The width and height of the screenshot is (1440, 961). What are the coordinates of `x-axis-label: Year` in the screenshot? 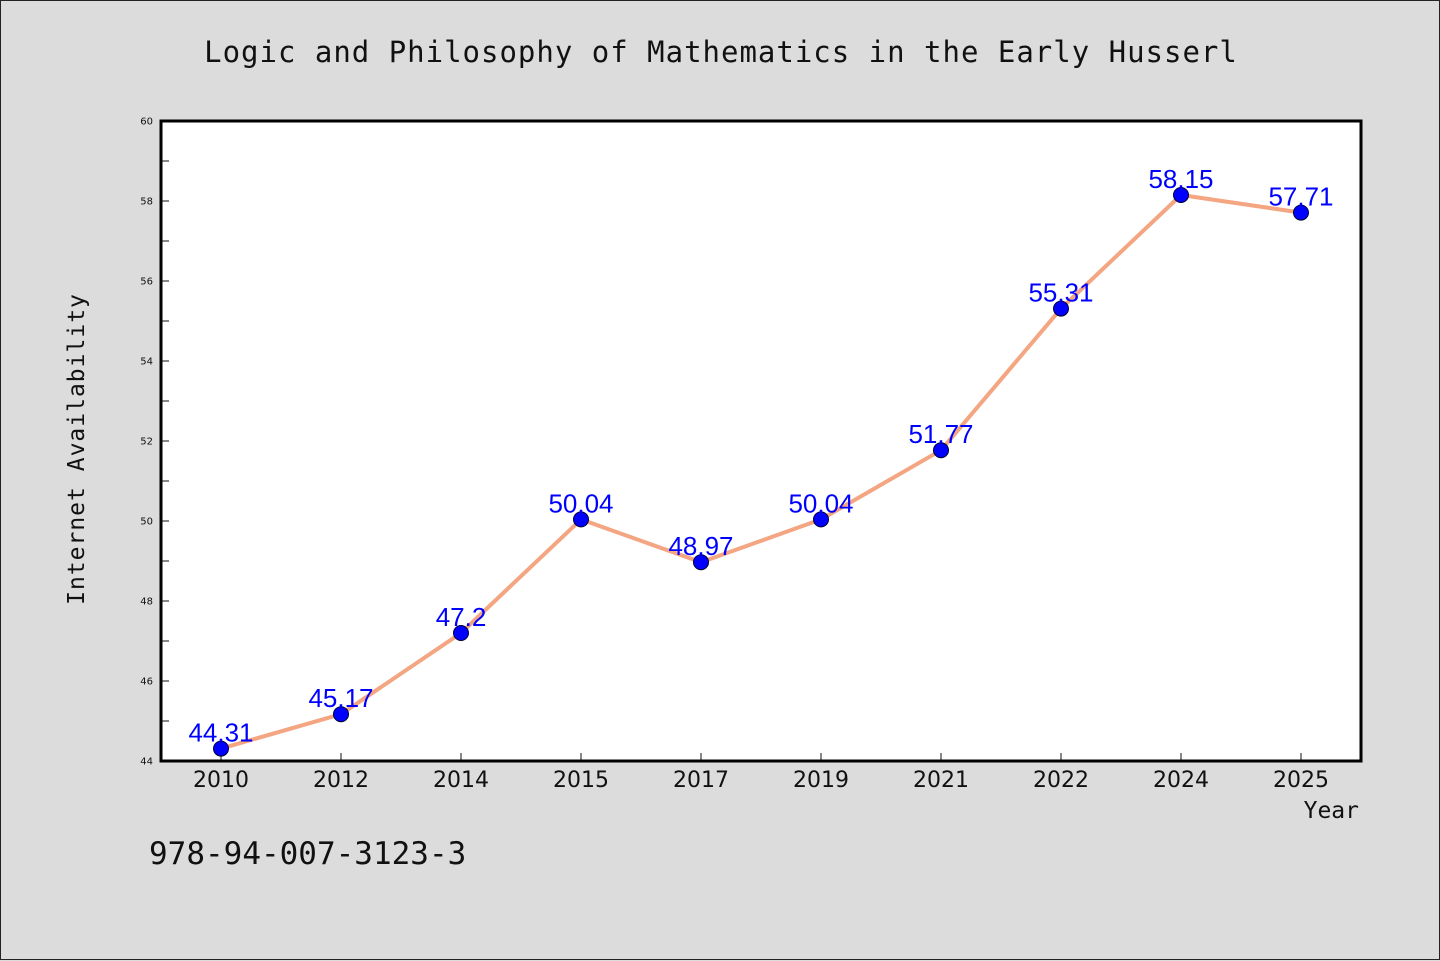 It's located at (1331, 811).